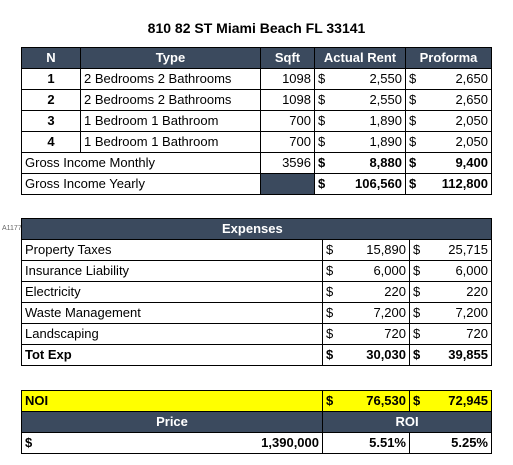  Describe the element at coordinates (172, 422) in the screenshot. I see `price-header: Price` at that location.